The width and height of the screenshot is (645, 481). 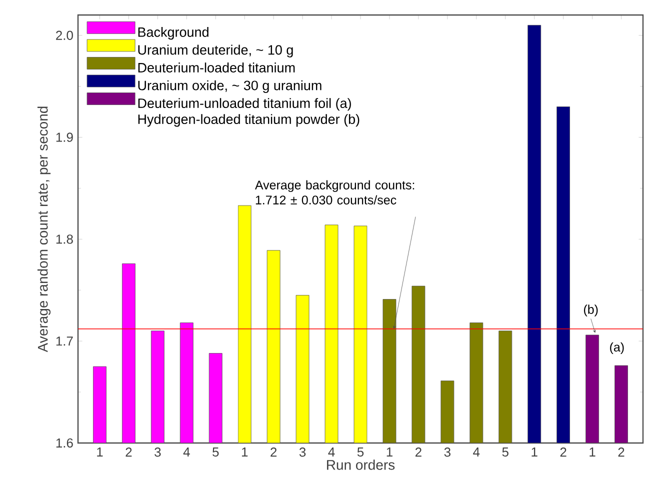 I want to click on ref-line-label: Average background counts: 1.712 ± 0.030 counts/sec, so click(x=334, y=192).